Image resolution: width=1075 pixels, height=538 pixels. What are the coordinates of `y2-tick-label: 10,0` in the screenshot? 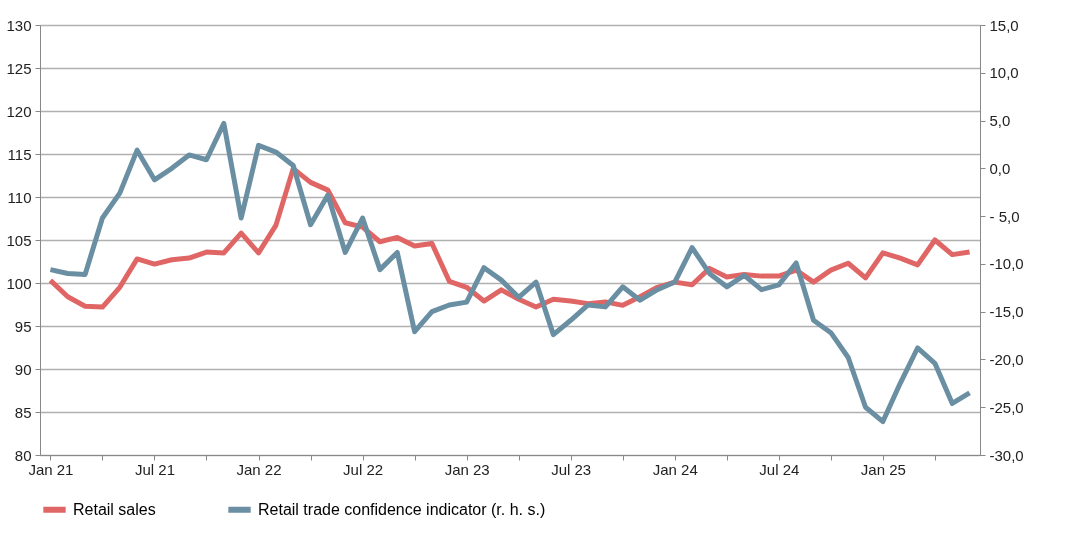 It's located at (1004, 73).